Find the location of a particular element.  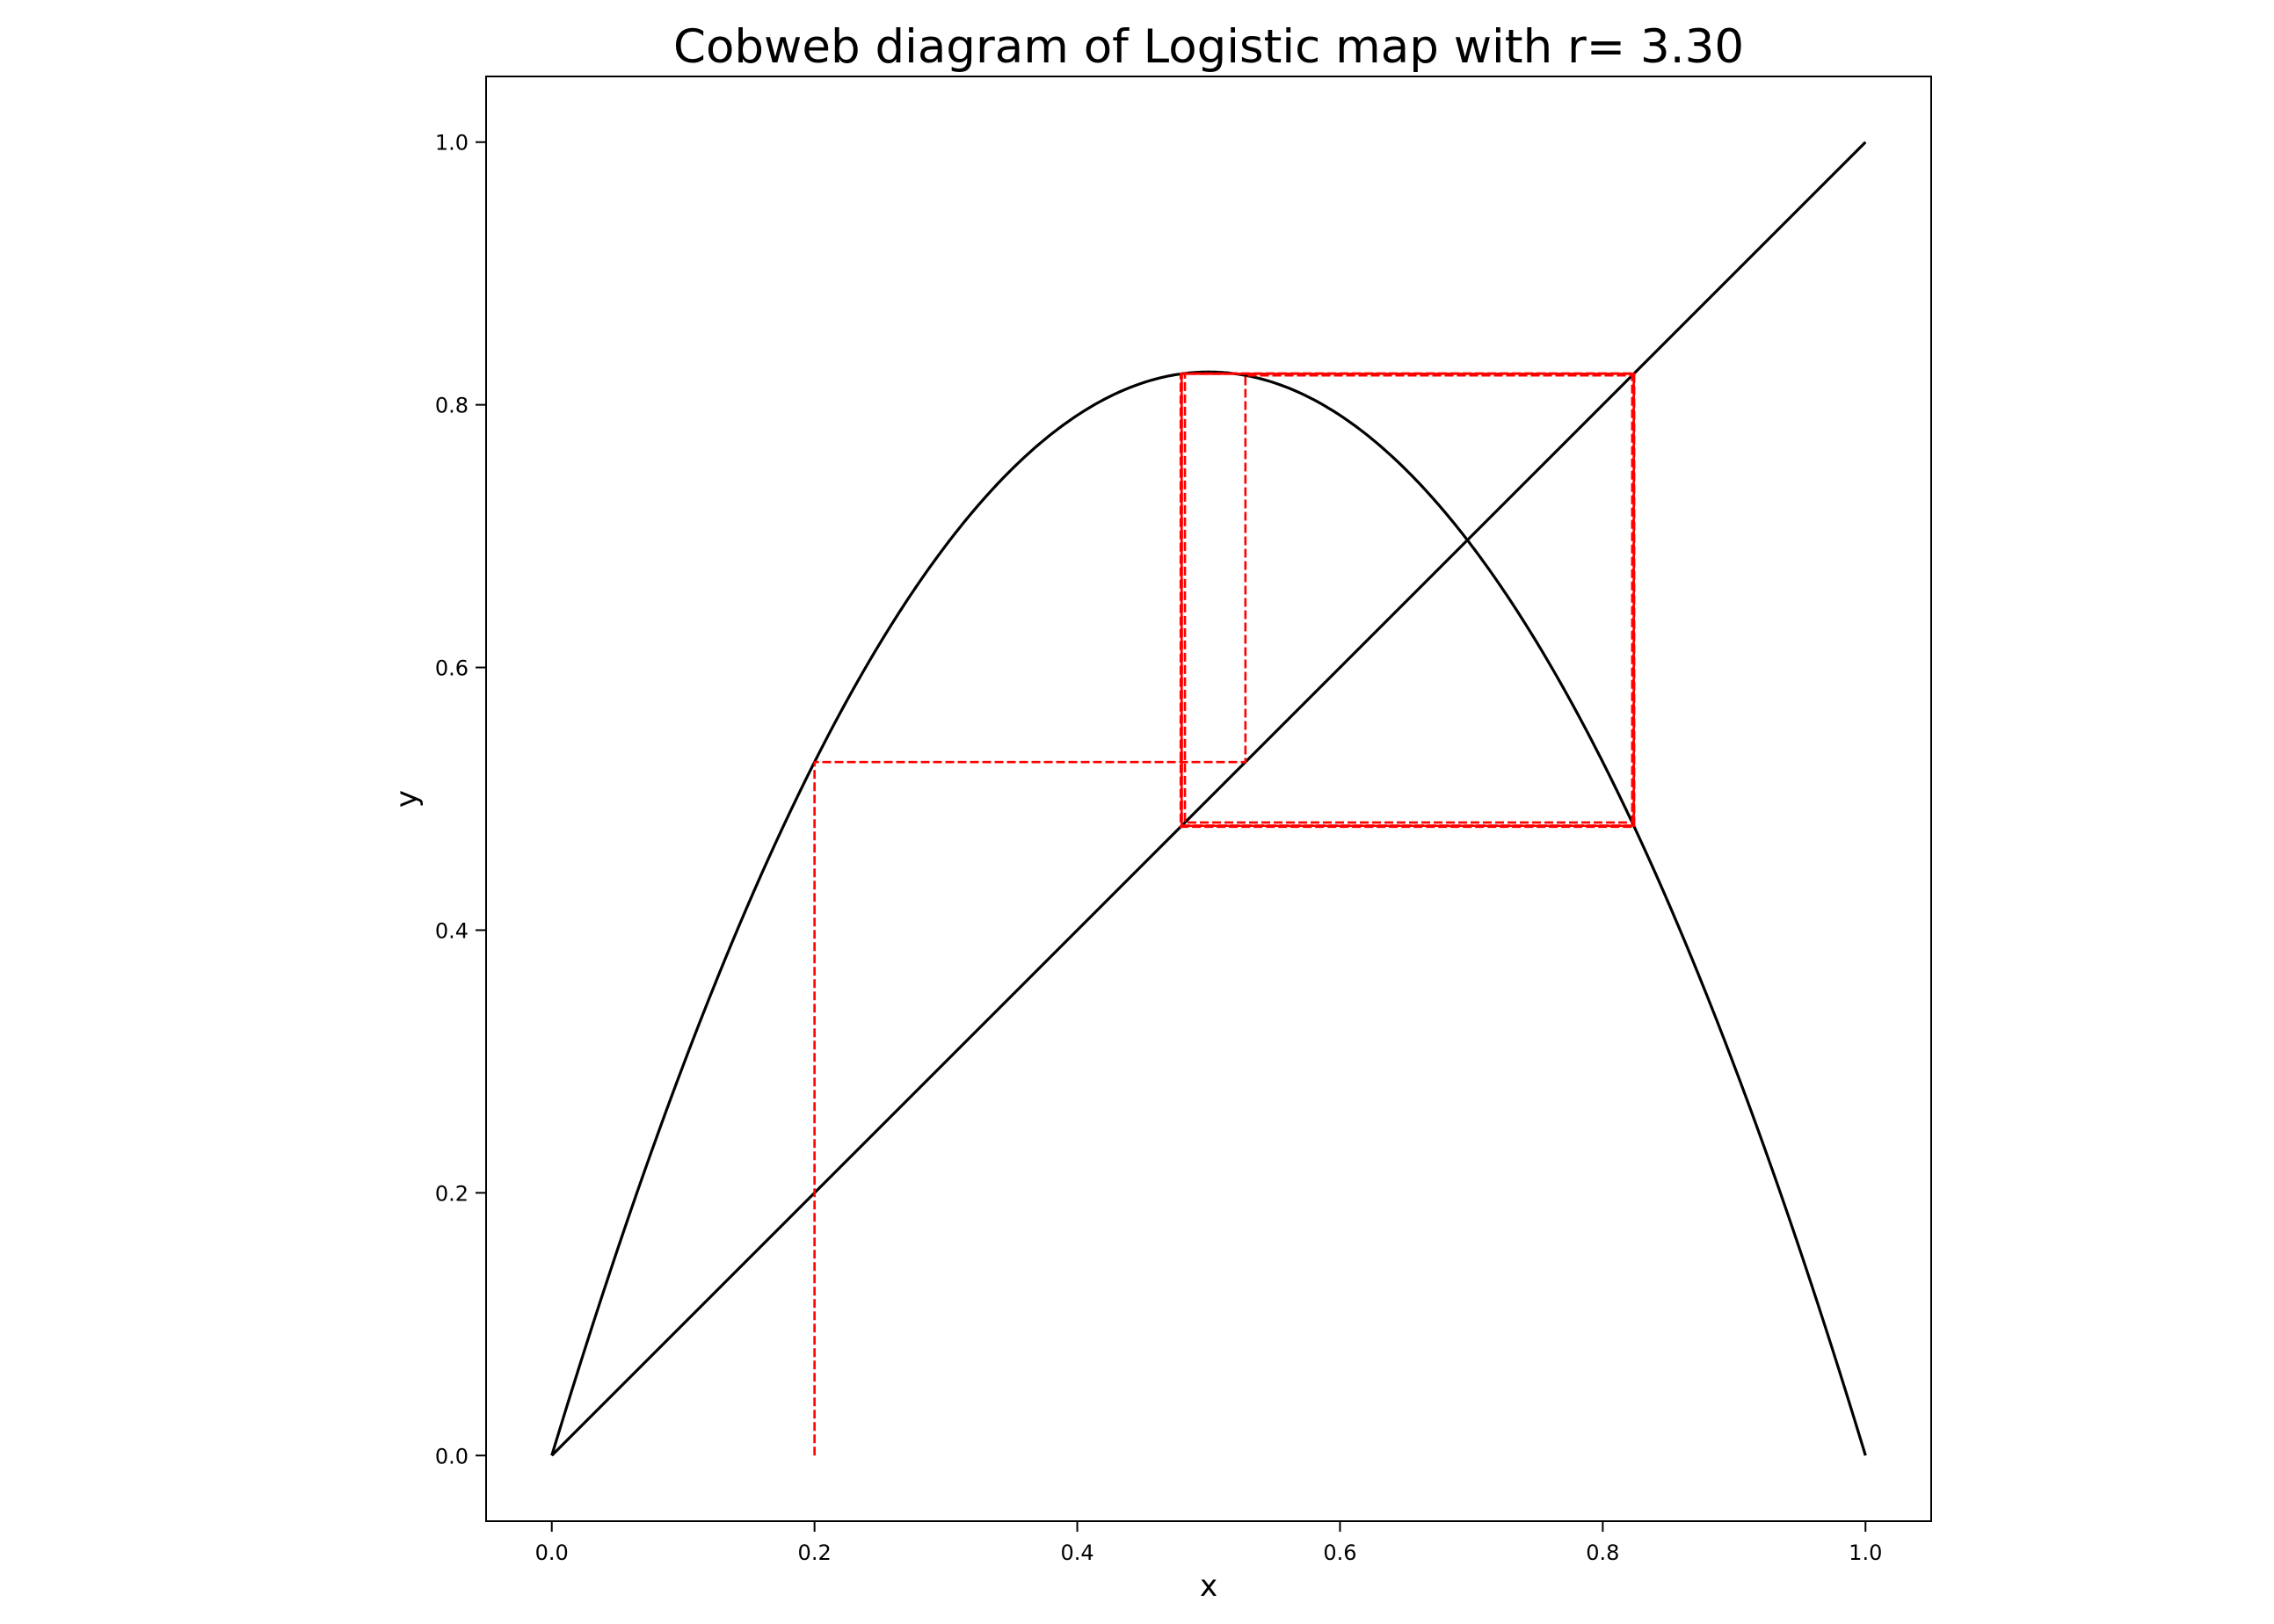

y-tick-label: 0.4 is located at coordinates (452, 931).